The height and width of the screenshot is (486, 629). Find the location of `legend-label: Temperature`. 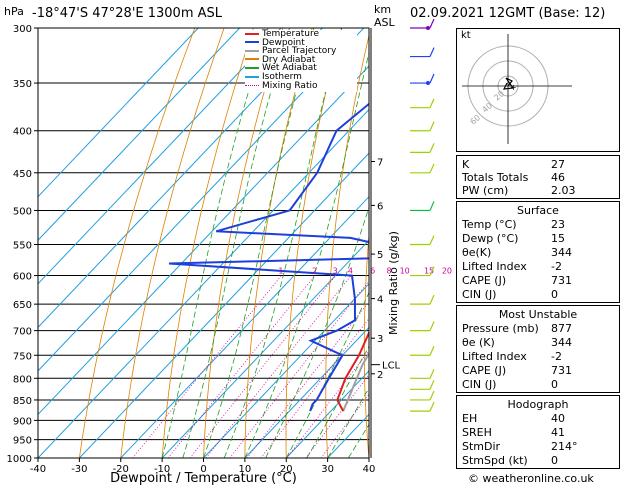

legend-label: Temperature is located at coordinates (291, 34).